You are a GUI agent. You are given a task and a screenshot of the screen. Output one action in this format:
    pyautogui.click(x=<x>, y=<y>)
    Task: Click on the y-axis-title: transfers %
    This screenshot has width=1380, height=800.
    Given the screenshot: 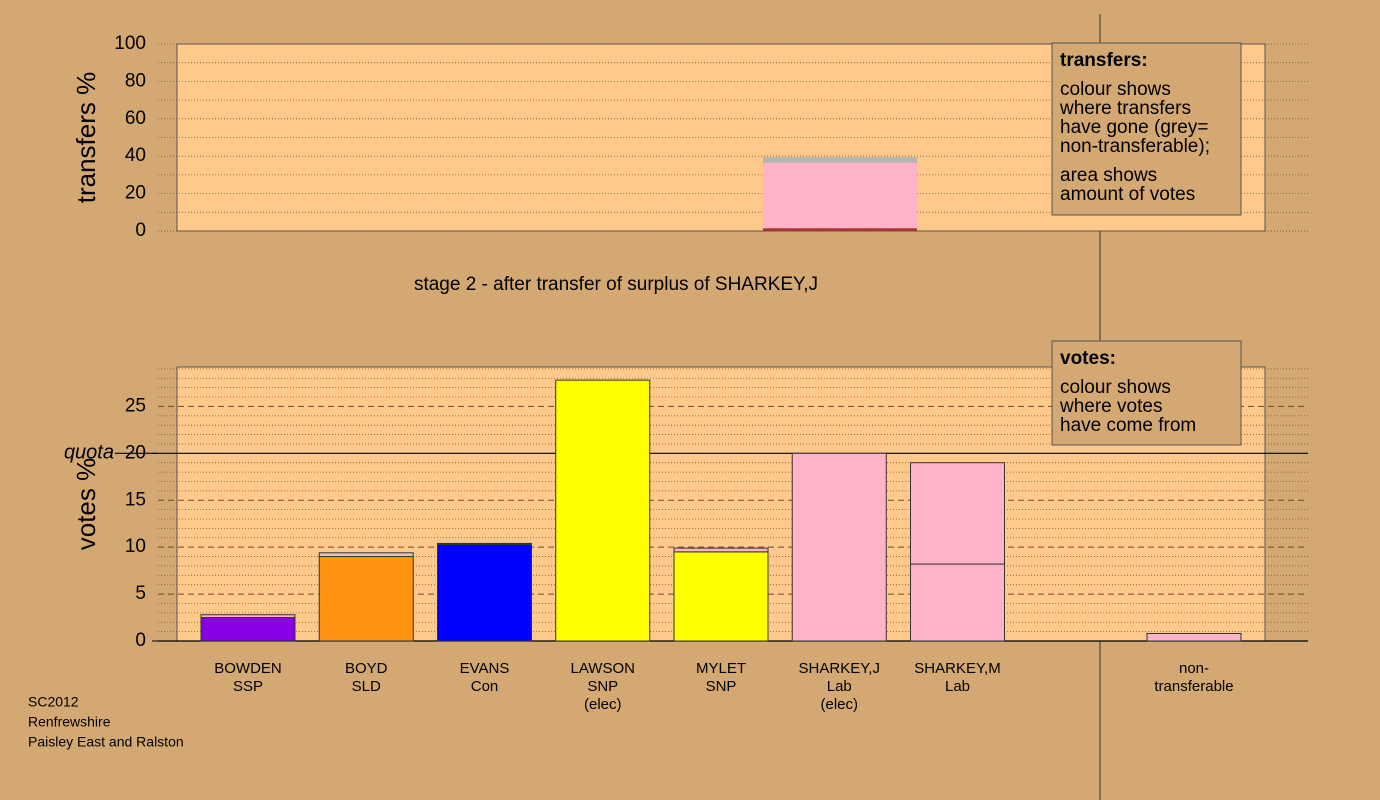 What is the action you would take?
    pyautogui.click(x=86, y=138)
    